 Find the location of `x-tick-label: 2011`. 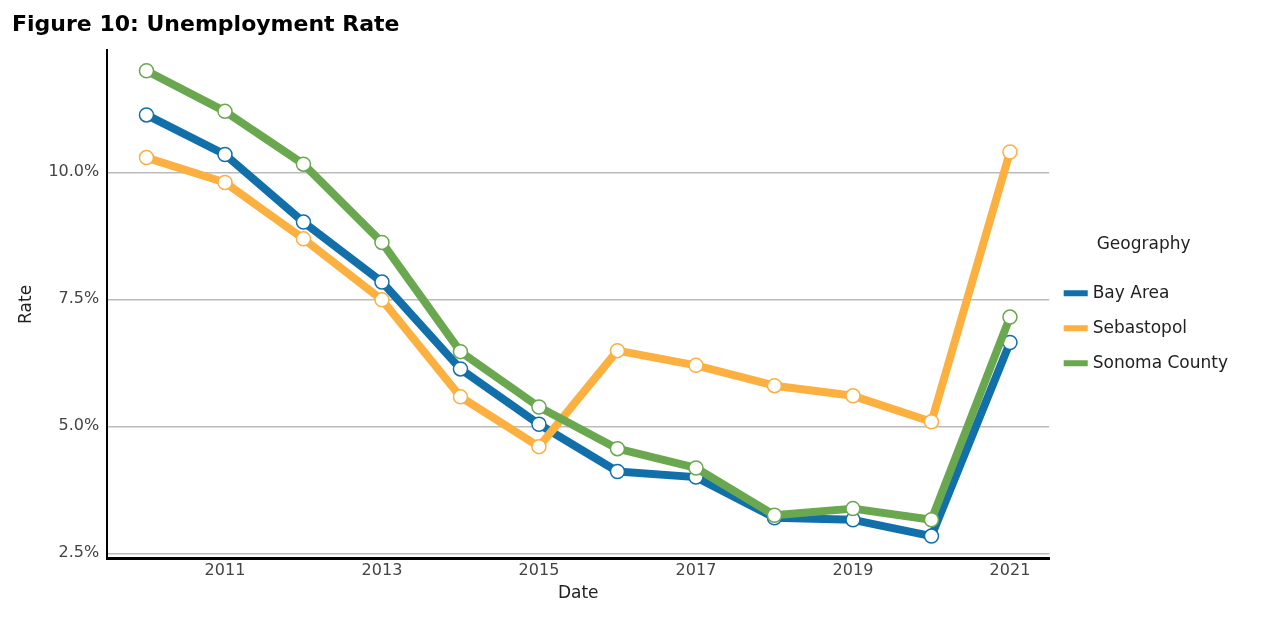

x-tick-label: 2011 is located at coordinates (225, 570).